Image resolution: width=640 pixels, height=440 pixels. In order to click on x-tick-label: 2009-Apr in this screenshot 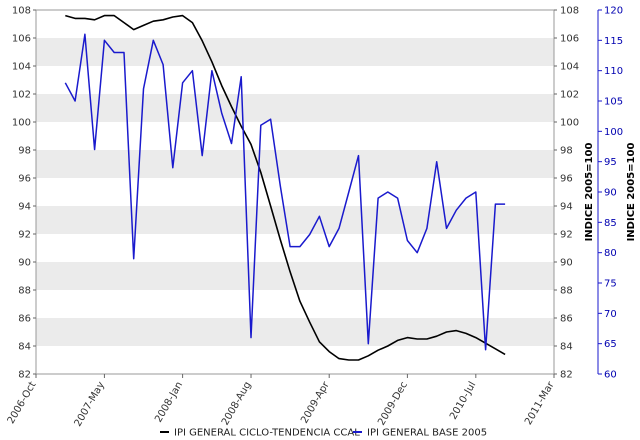, I will do `click(315, 402)`.